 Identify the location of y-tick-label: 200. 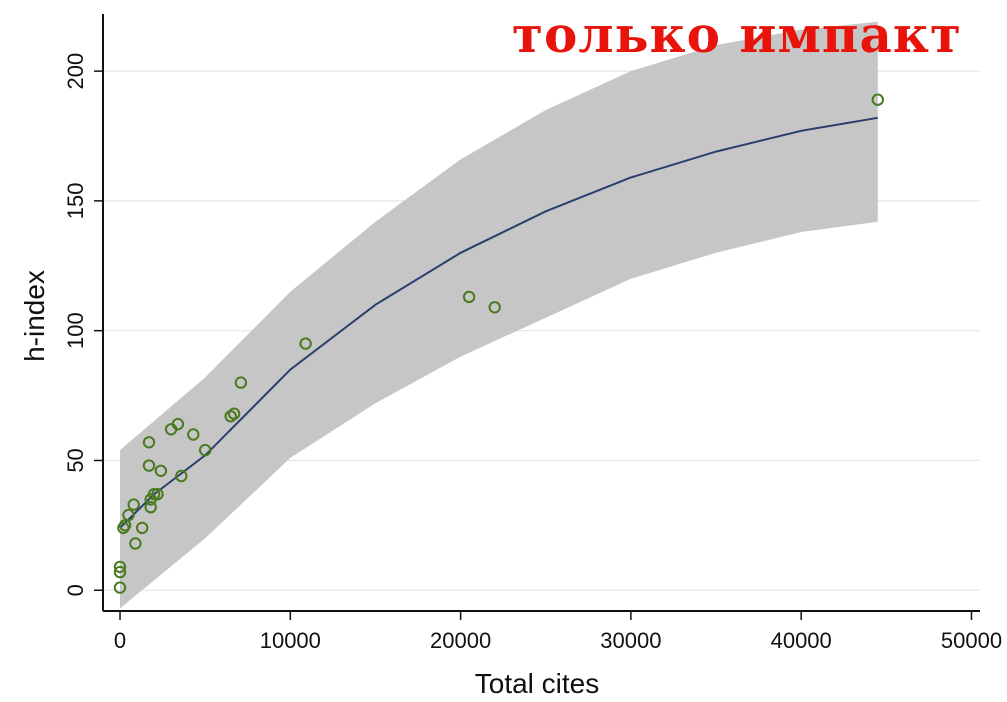
(75, 71).